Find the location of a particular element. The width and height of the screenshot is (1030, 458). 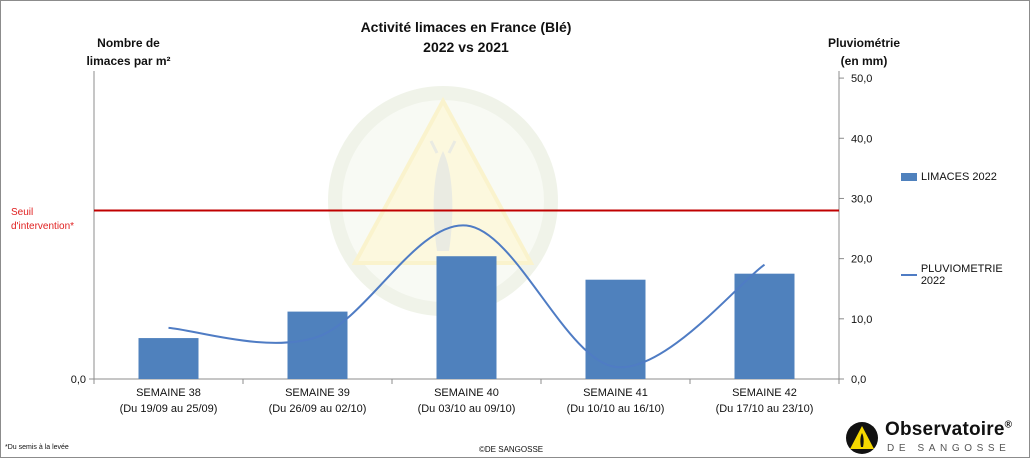

logo-badge-icon is located at coordinates (862, 438).